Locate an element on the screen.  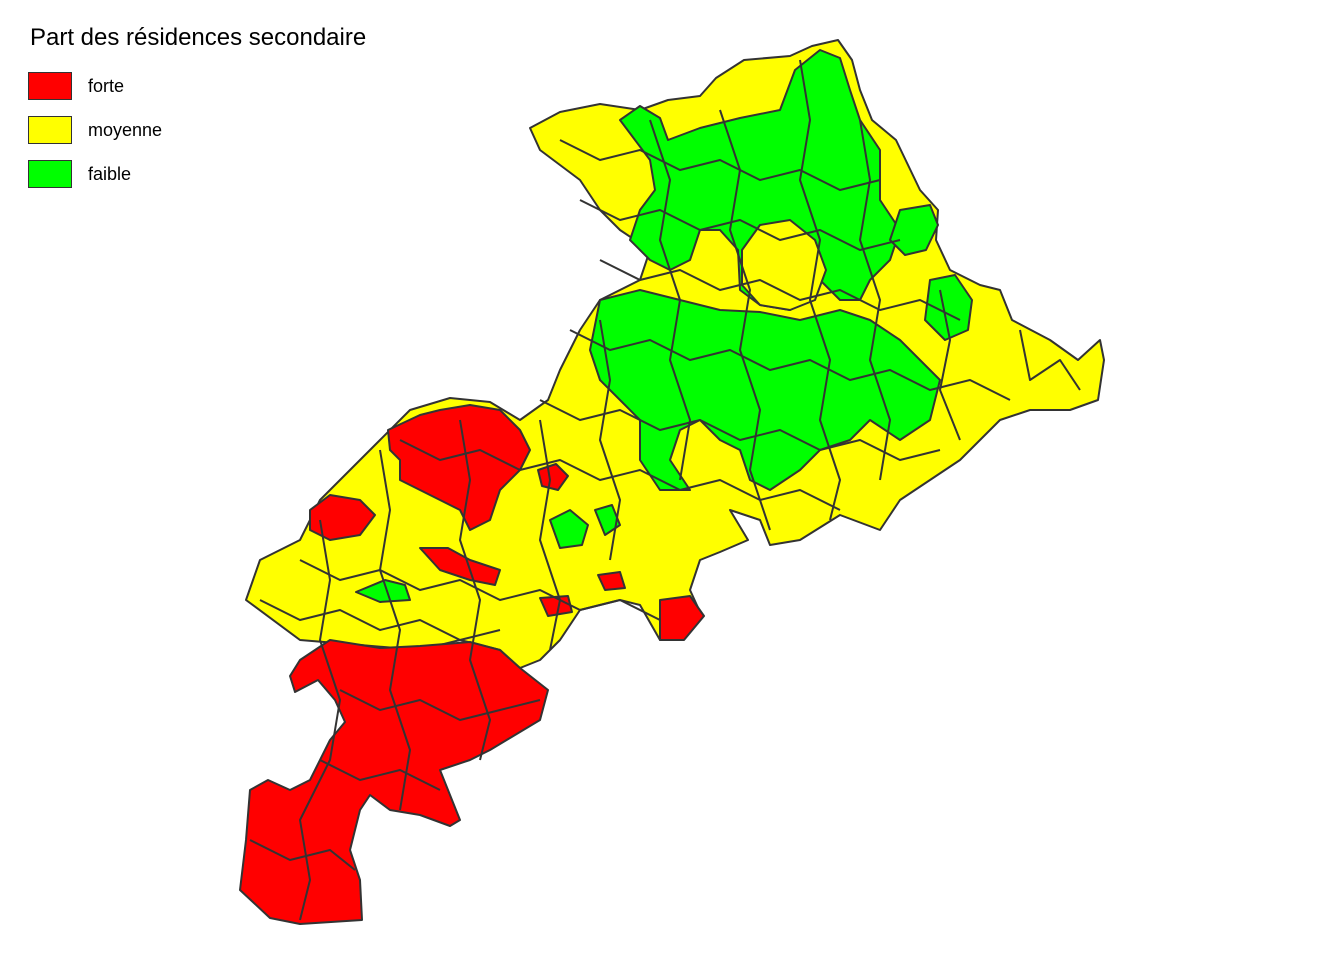
region-faible-sw3 is located at coordinates (383, 591).